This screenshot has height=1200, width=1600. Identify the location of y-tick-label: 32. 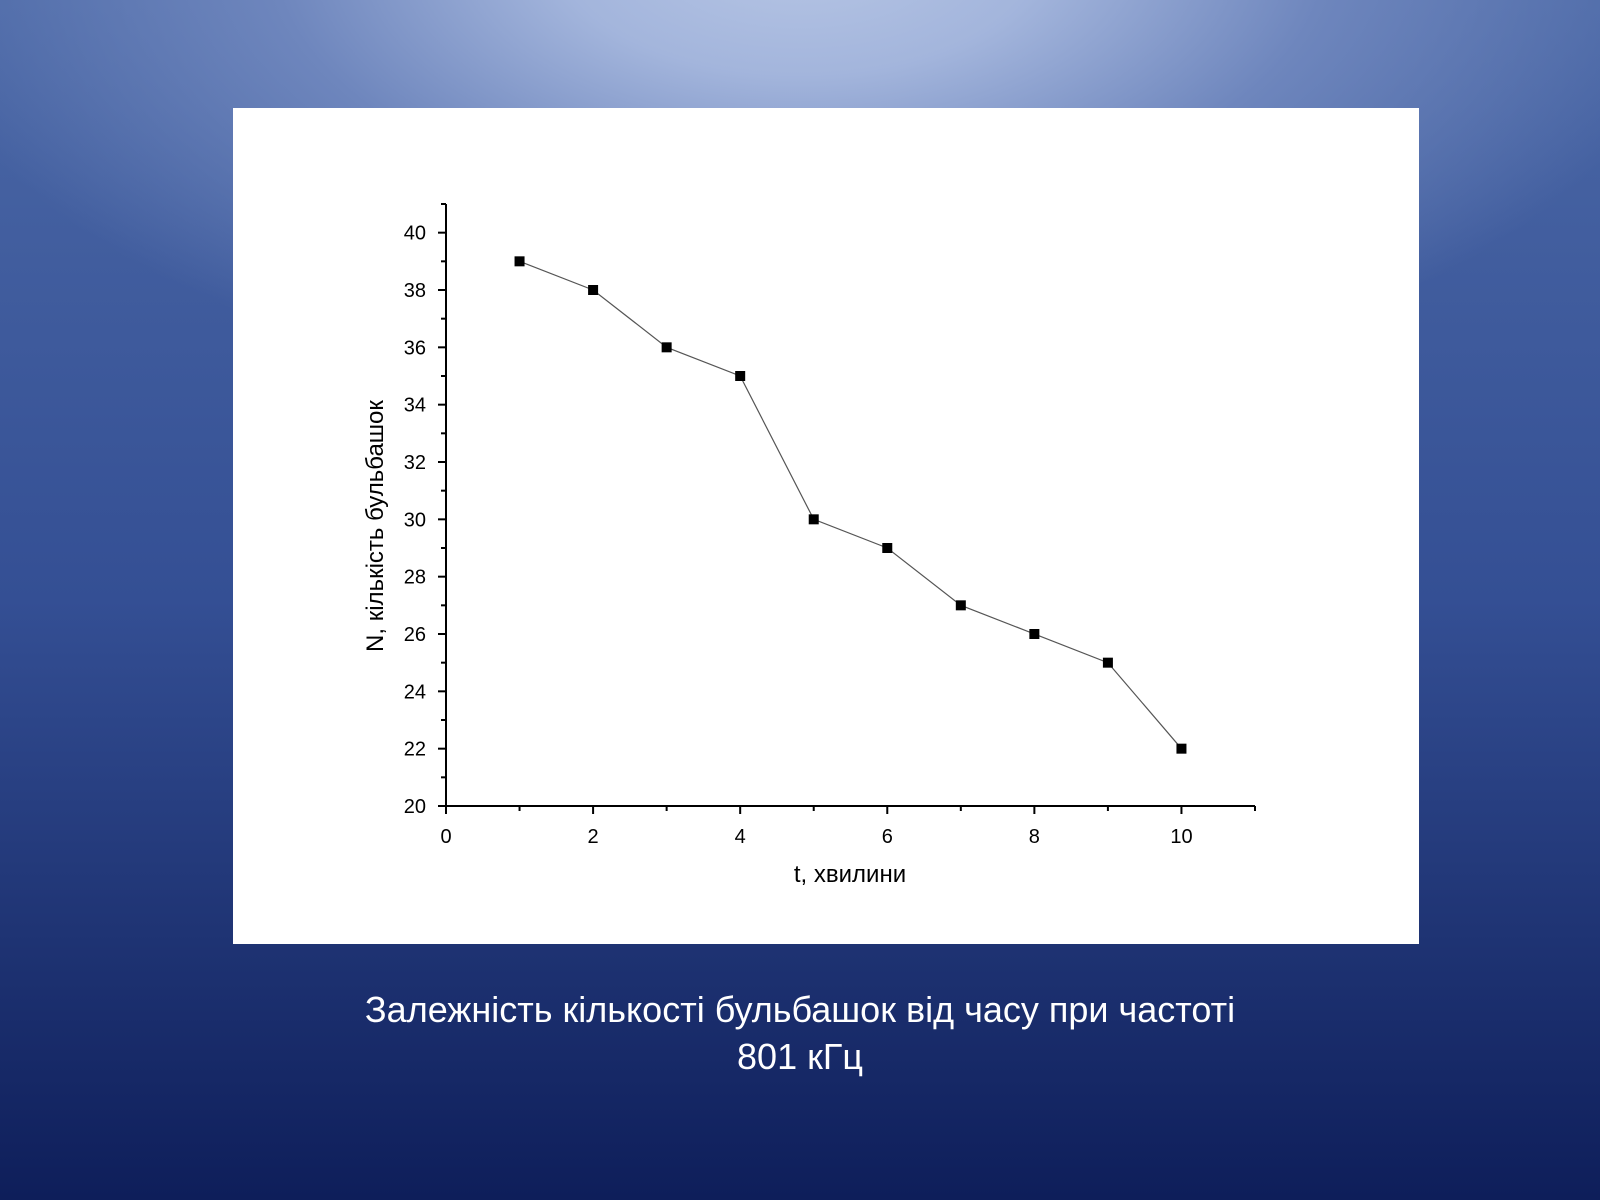
(415, 463).